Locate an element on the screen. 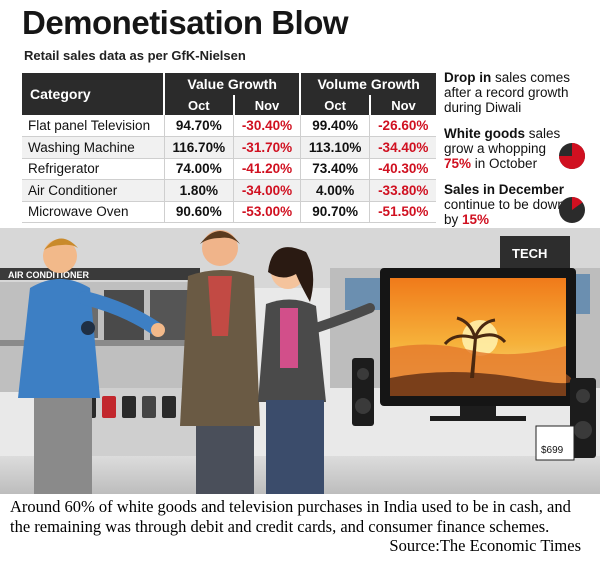 The image size is (600, 571). tech-sign-text: TECH is located at coordinates (529, 253).